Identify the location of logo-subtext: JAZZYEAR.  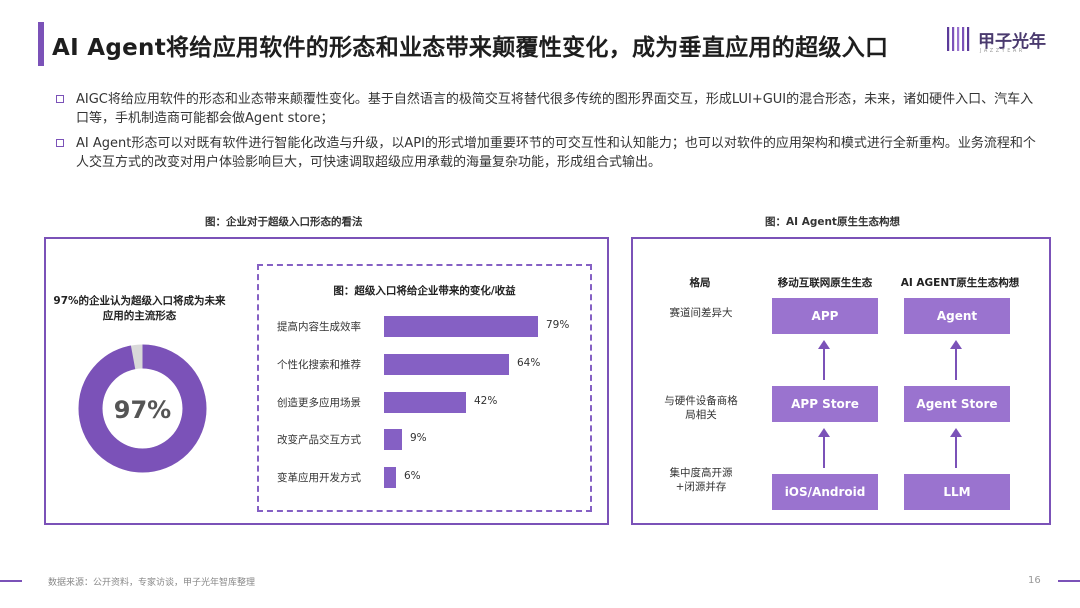
(1002, 51).